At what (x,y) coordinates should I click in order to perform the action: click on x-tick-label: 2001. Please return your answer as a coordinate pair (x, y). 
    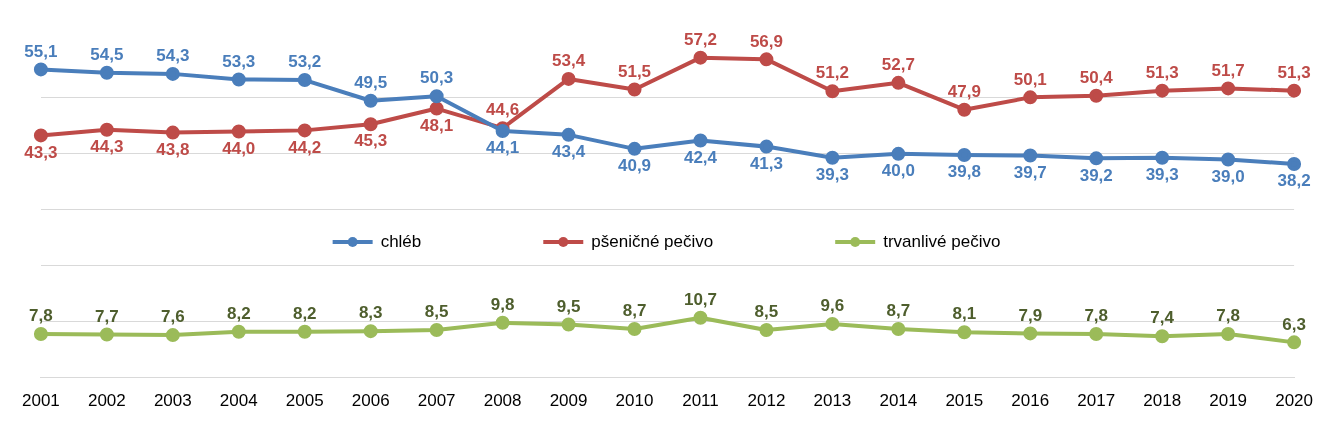
    Looking at the image, I should click on (41, 401).